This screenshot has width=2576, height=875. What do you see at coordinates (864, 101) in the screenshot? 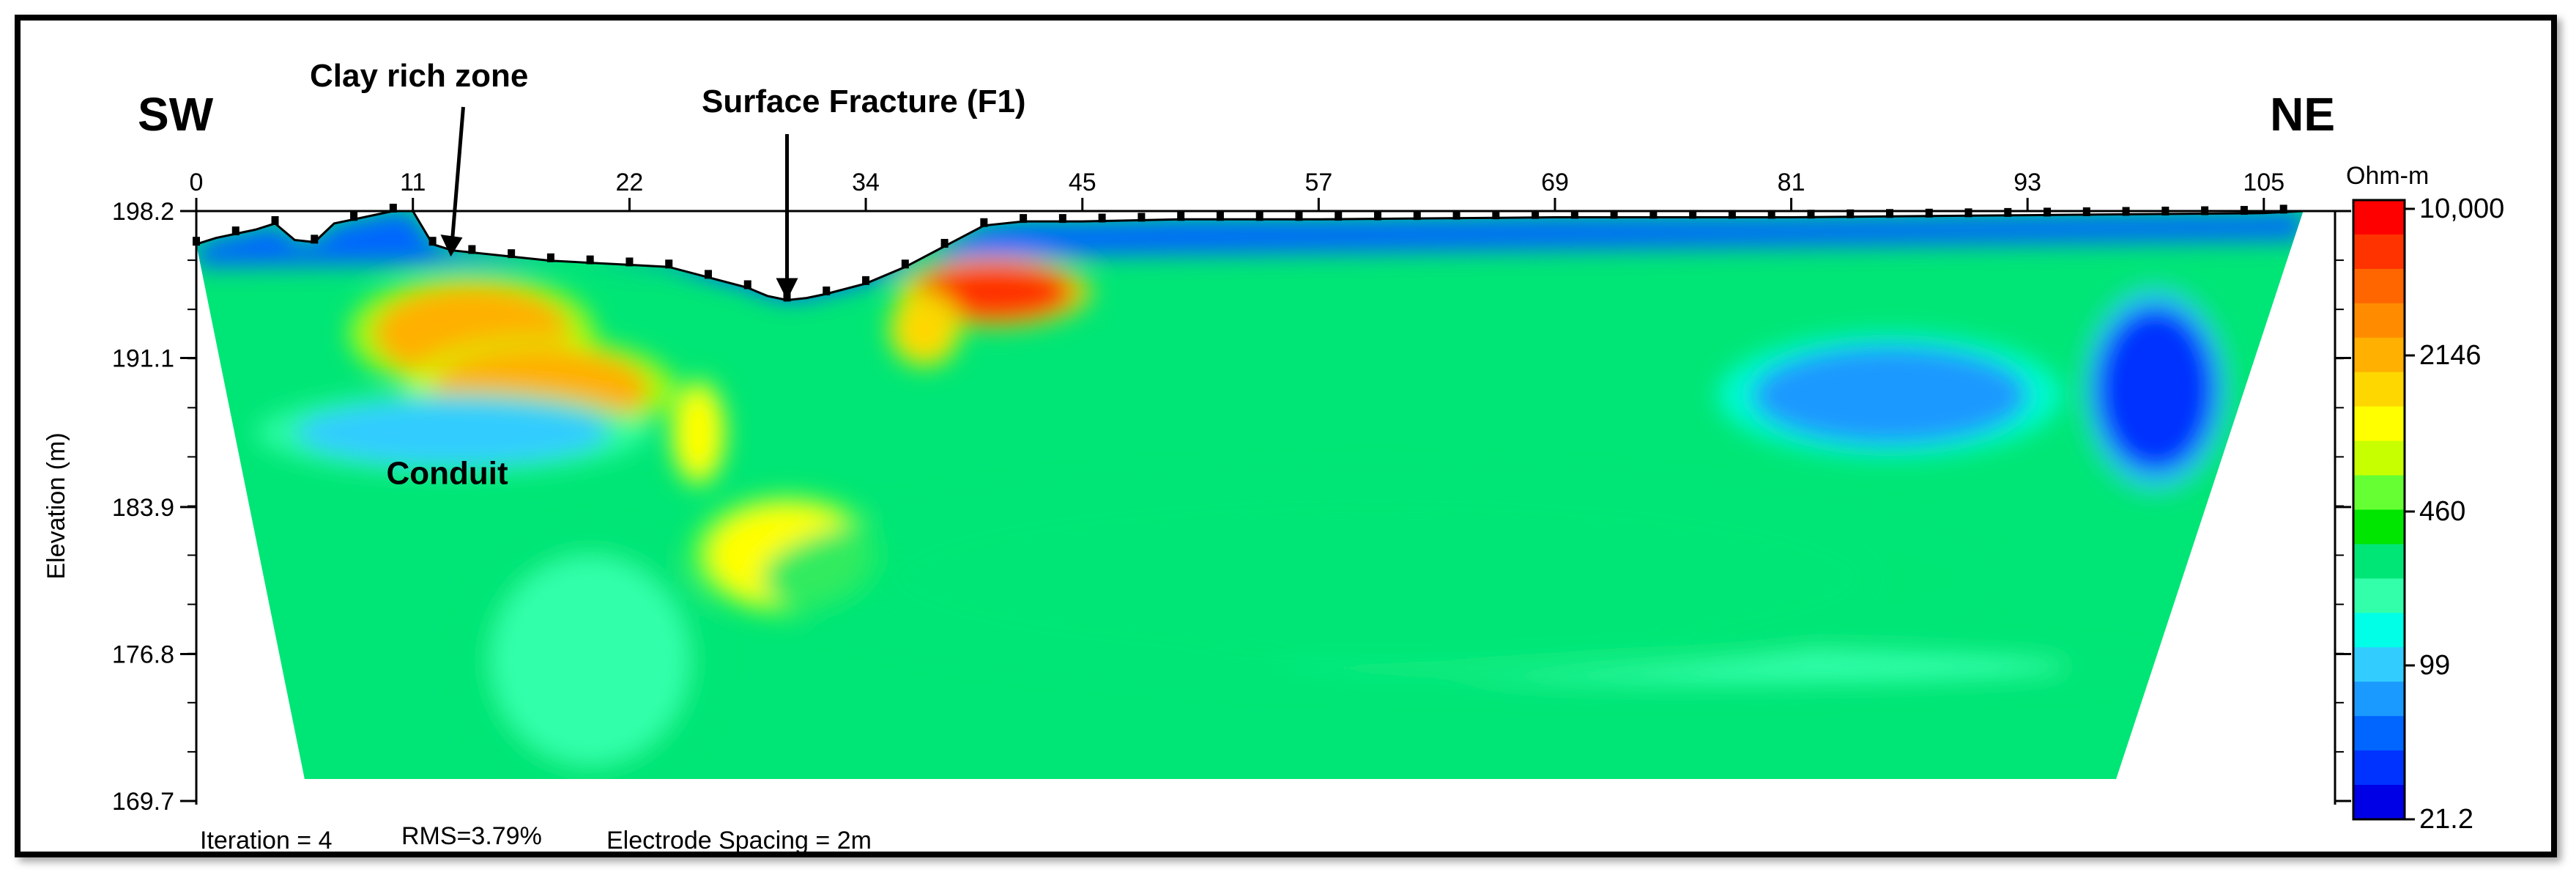
I see `annotation-surface-fracture: Surface Fracture (F1)` at bounding box center [864, 101].